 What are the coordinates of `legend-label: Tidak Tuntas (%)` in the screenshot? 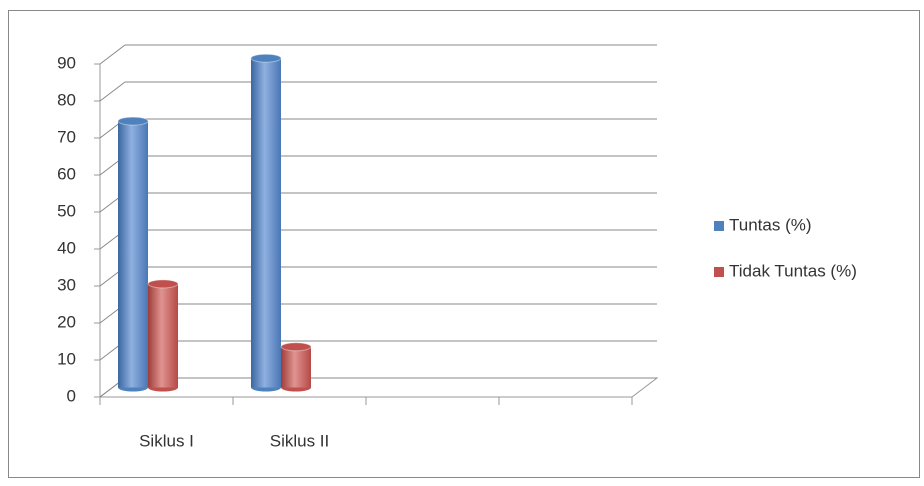 It's located at (793, 270).